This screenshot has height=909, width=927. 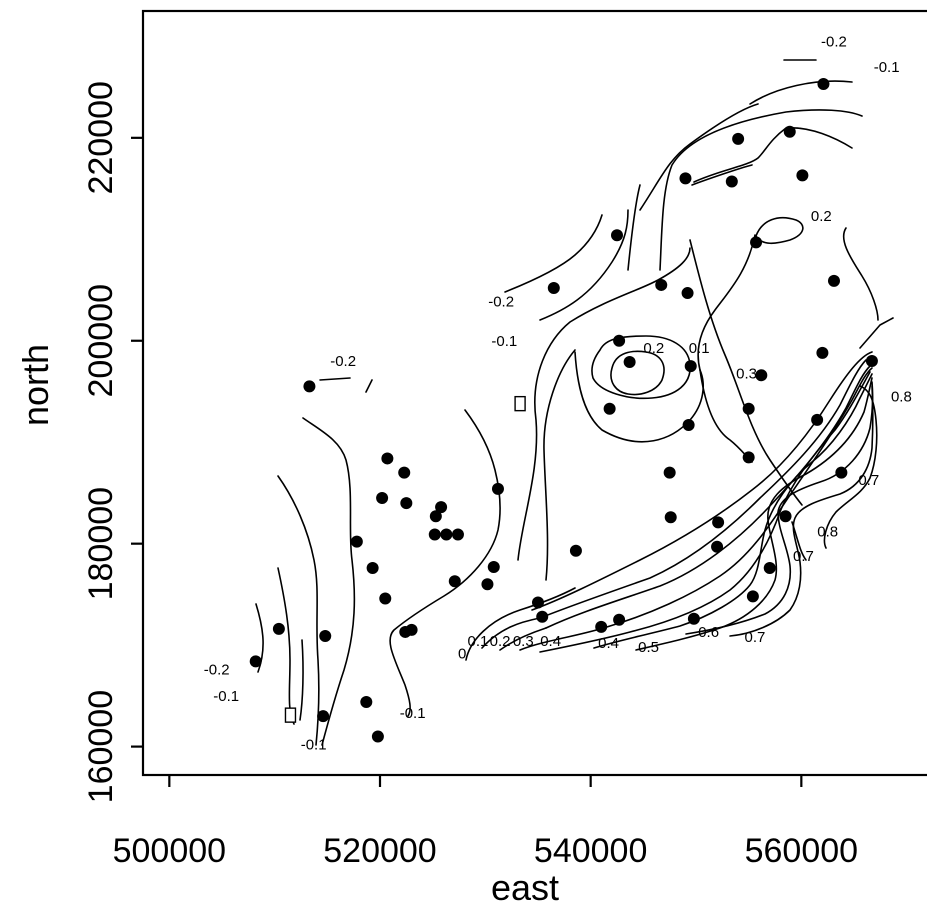 What do you see at coordinates (101, 137) in the screenshot?
I see `y-tick-label: 220000` at bounding box center [101, 137].